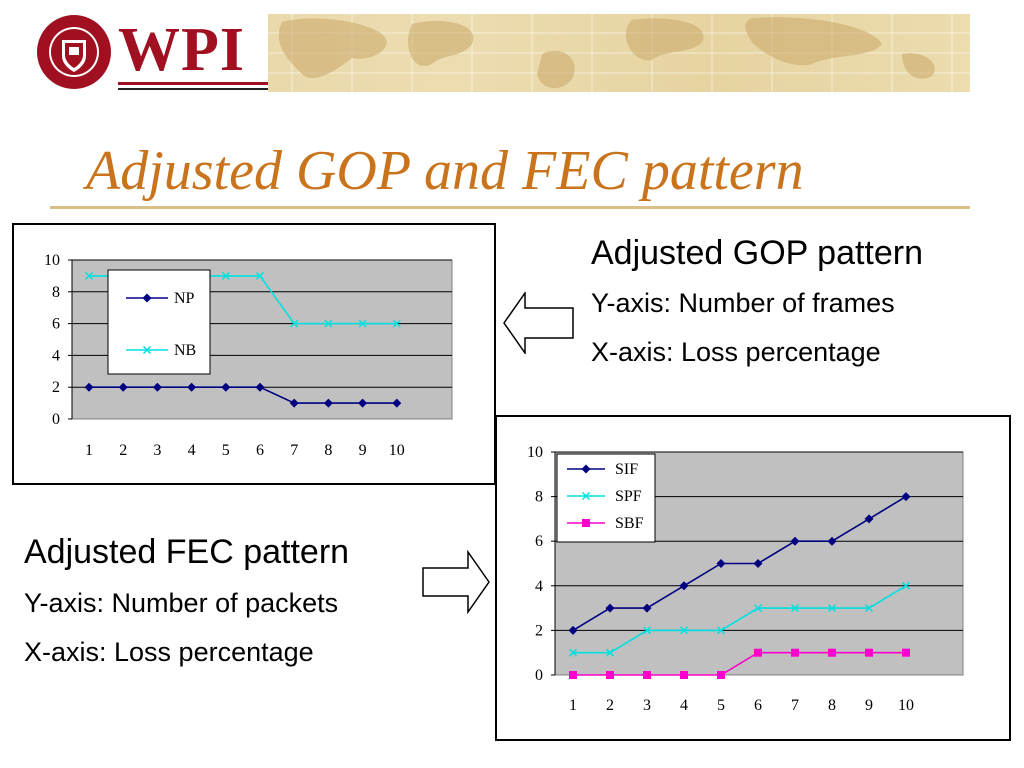 The height and width of the screenshot is (768, 1024). What do you see at coordinates (629, 523) in the screenshot?
I see `legend-label-sbf: SBF` at bounding box center [629, 523].